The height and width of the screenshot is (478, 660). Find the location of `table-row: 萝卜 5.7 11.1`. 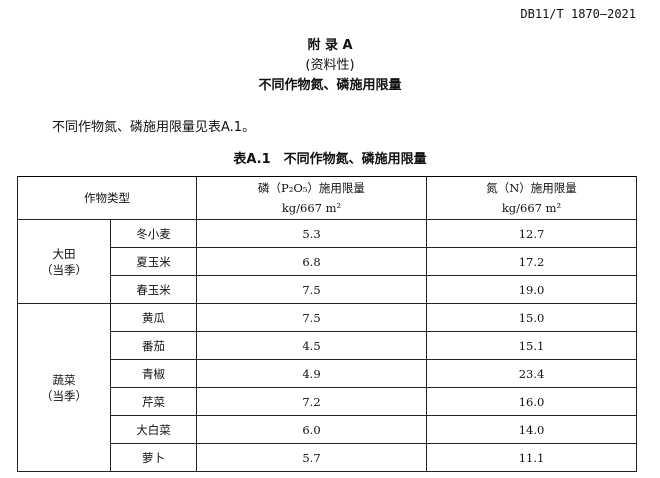

table-row: 萝卜 5.7 11.1 is located at coordinates (327, 457).